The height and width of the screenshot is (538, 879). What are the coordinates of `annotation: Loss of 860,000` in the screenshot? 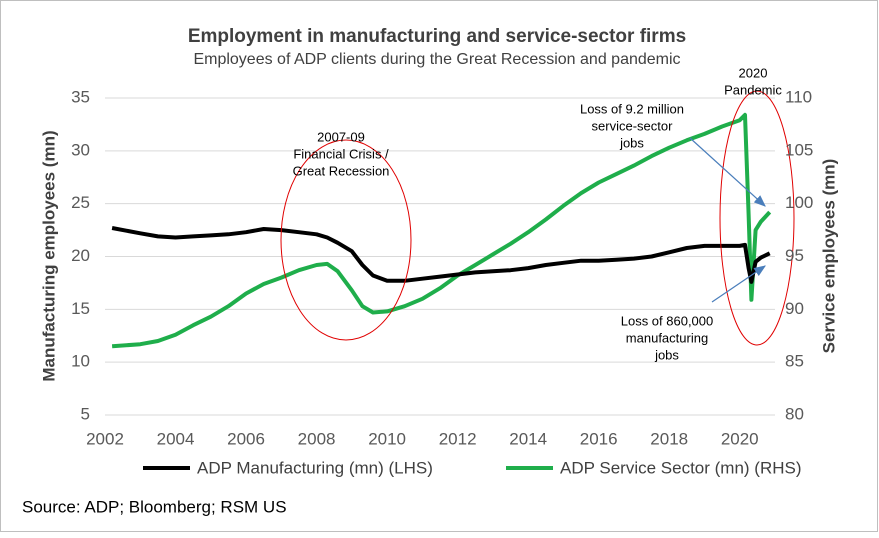 It's located at (667, 320).